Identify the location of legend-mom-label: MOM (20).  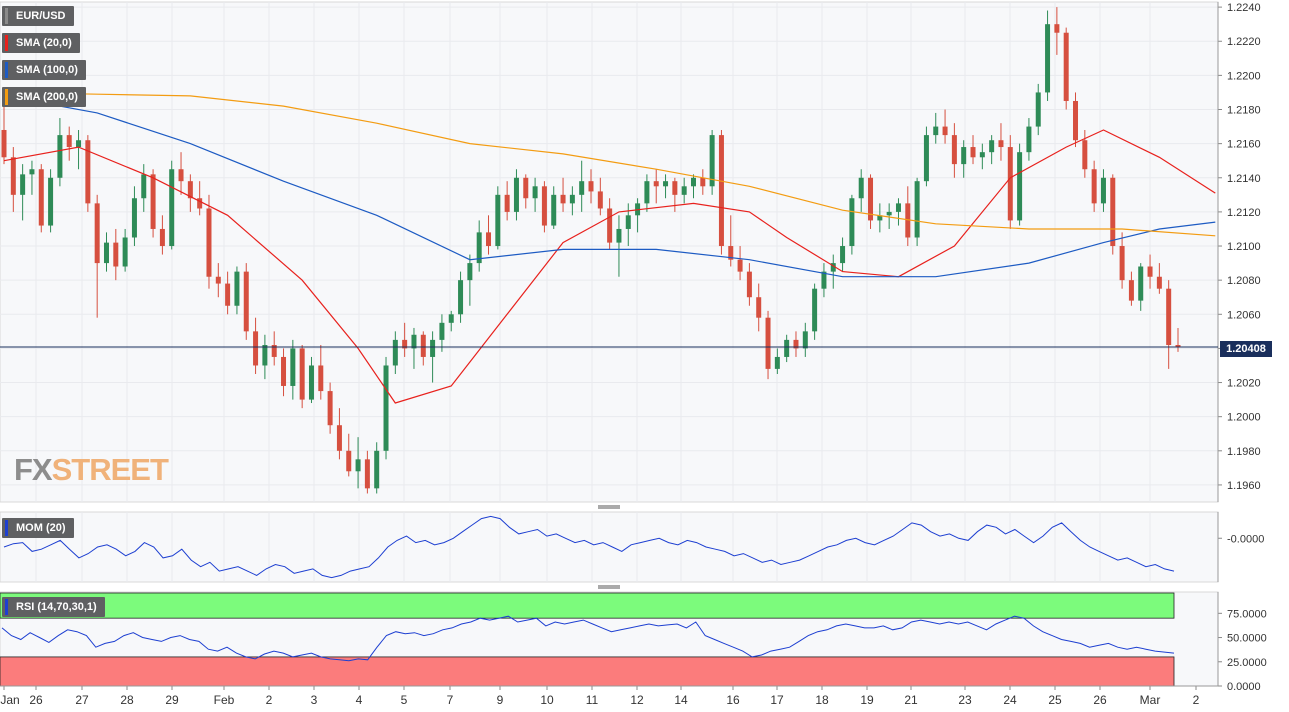
(41, 528).